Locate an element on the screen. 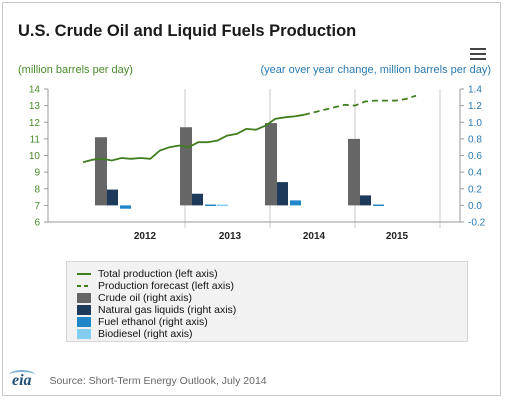 The image size is (505, 400). legend-label: Crude oil (right axis) is located at coordinates (145, 298).